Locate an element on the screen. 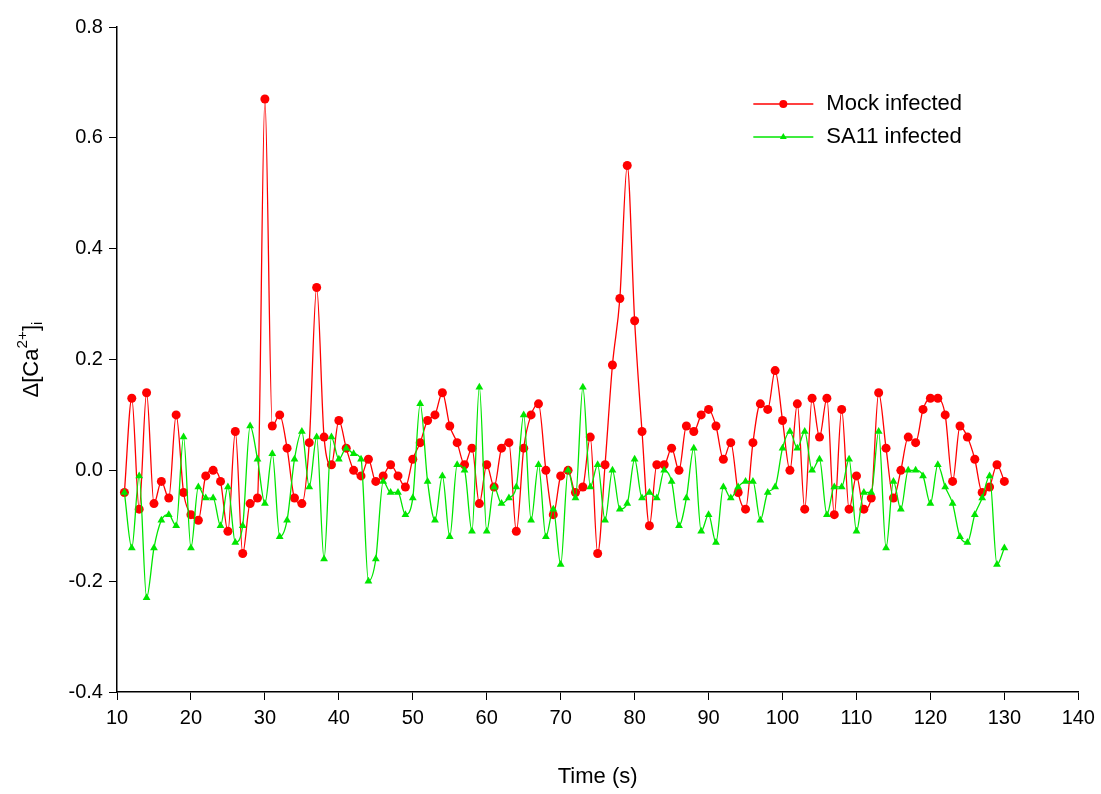 Image resolution: width=1101 pixels, height=794 pixels. y-tick-label: 0.6 is located at coordinates (89, 136).